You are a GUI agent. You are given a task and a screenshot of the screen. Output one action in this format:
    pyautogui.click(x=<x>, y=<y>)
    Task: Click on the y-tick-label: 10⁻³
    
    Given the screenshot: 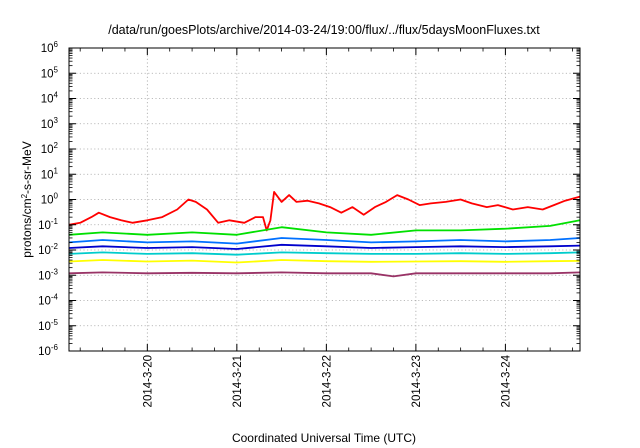 What is the action you would take?
    pyautogui.click(x=48, y=274)
    